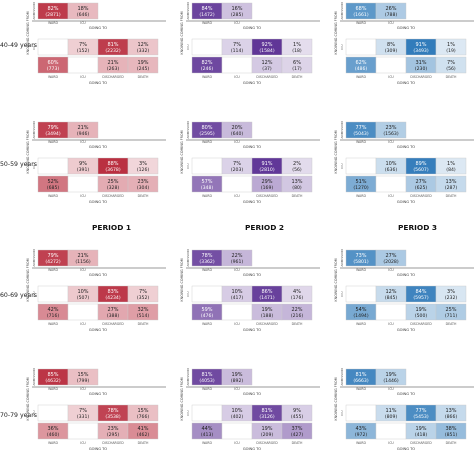 Image resolution: width=474 pixels, height=474 pixels. What do you see at coordinates (361, 270) in the screenshot?
I see `heatmap-3-3-xtick-top-0: WARD` at bounding box center [361, 270].